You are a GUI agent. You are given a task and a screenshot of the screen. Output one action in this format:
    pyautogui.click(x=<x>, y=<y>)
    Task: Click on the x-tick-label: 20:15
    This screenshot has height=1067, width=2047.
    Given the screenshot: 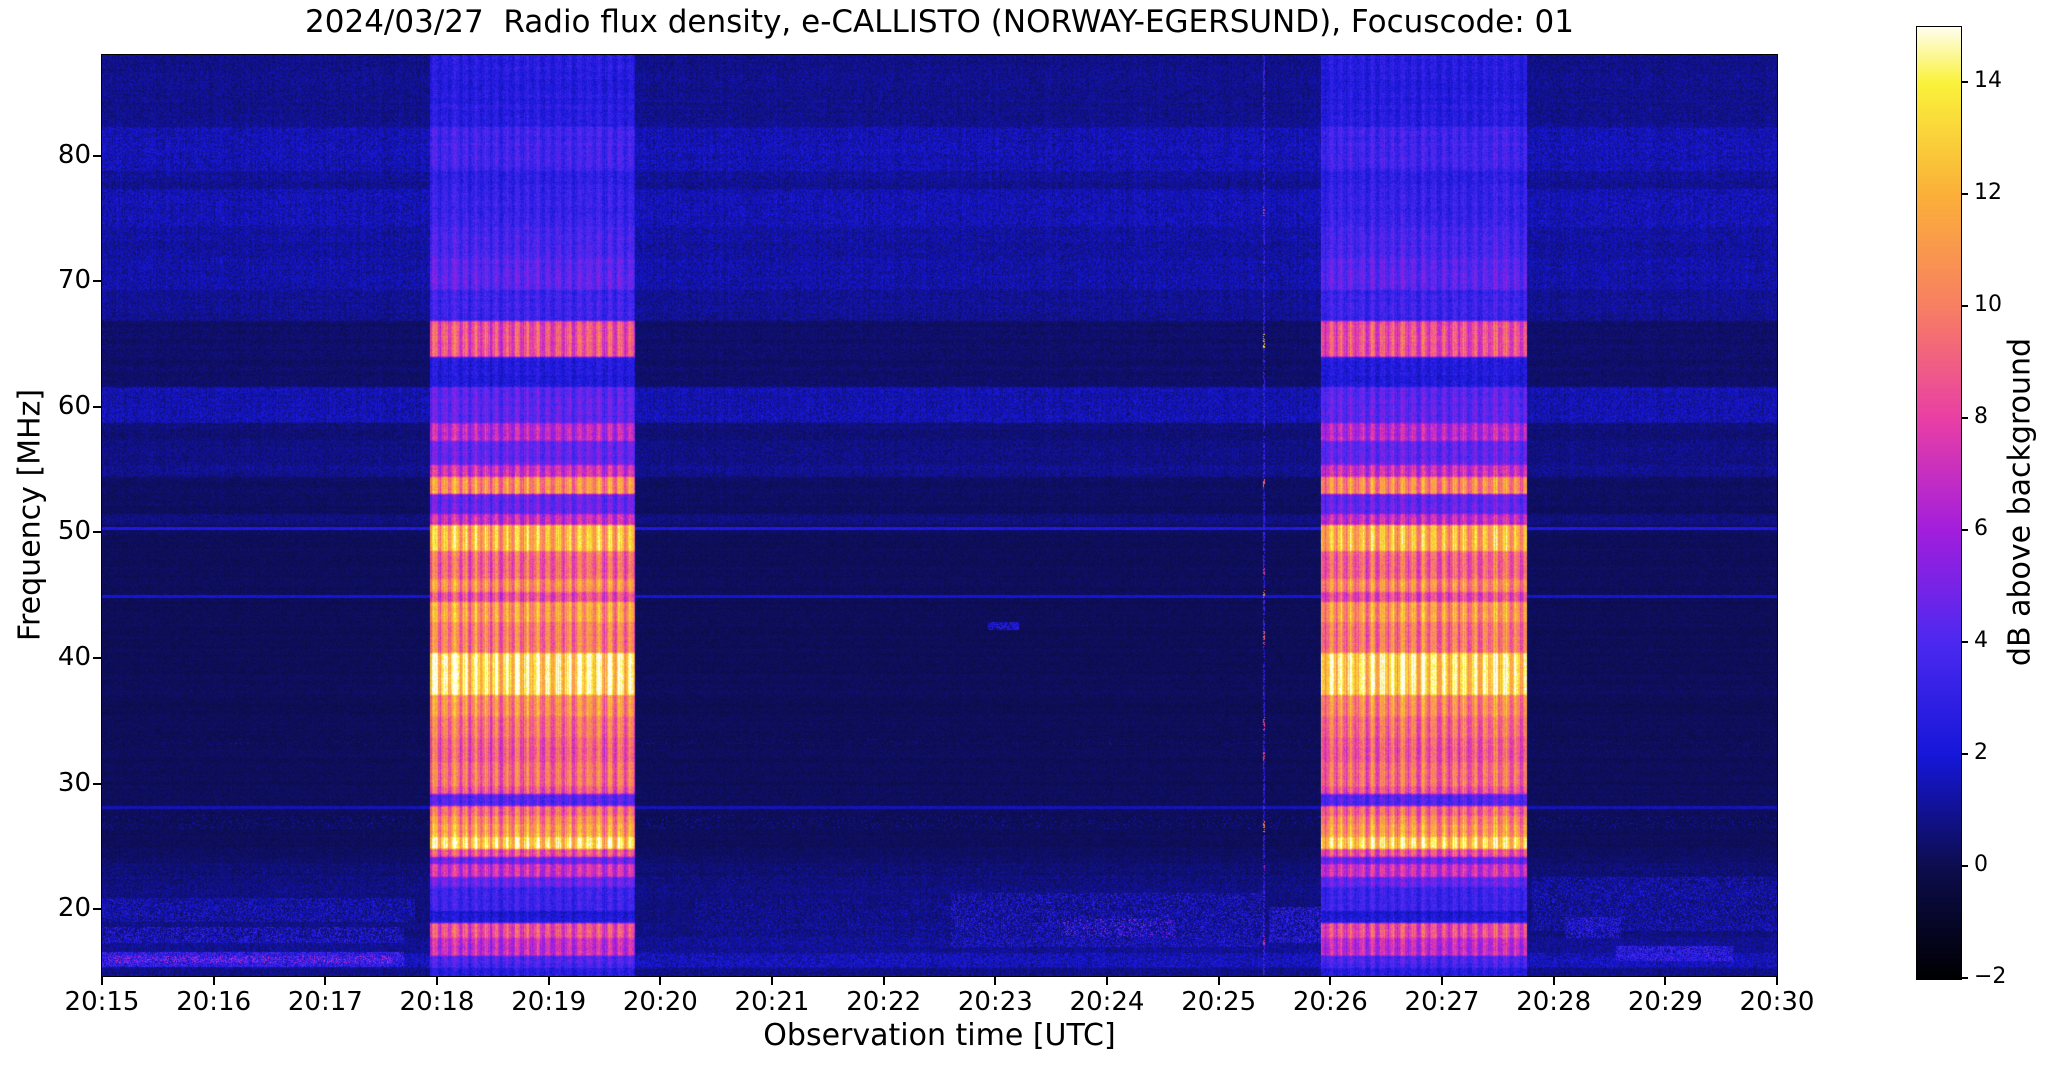 What is the action you would take?
    pyautogui.click(x=102, y=1002)
    